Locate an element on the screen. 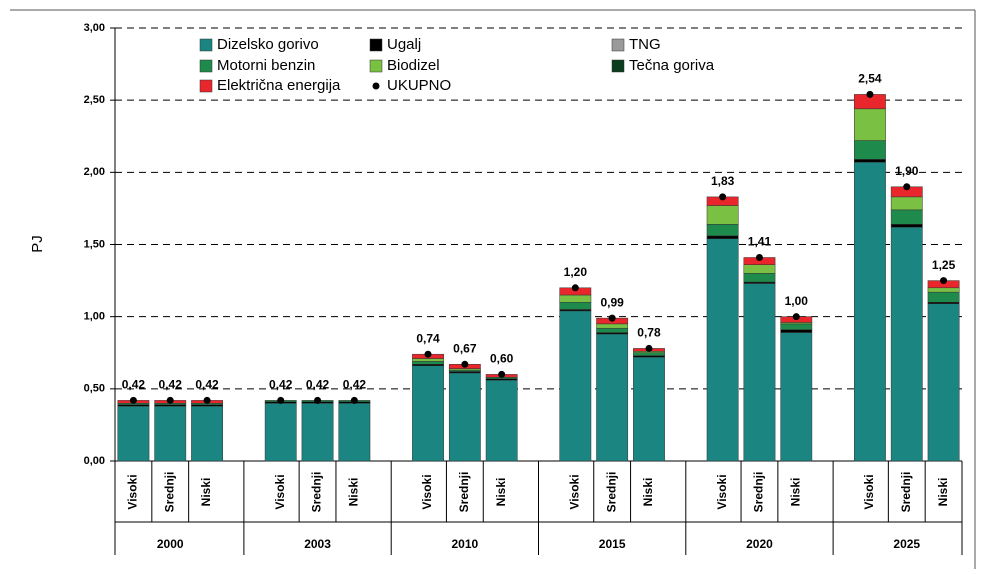 The width and height of the screenshot is (985, 574). group-label: 2000 is located at coordinates (170, 544).